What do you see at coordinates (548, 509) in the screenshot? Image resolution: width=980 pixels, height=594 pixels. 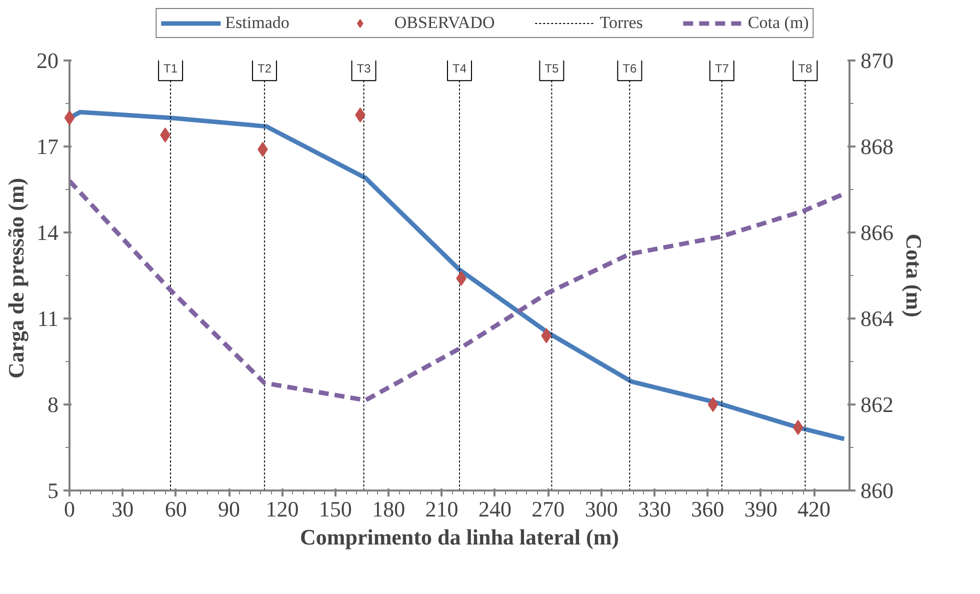 I see `x-tick-label: 270` at bounding box center [548, 509].